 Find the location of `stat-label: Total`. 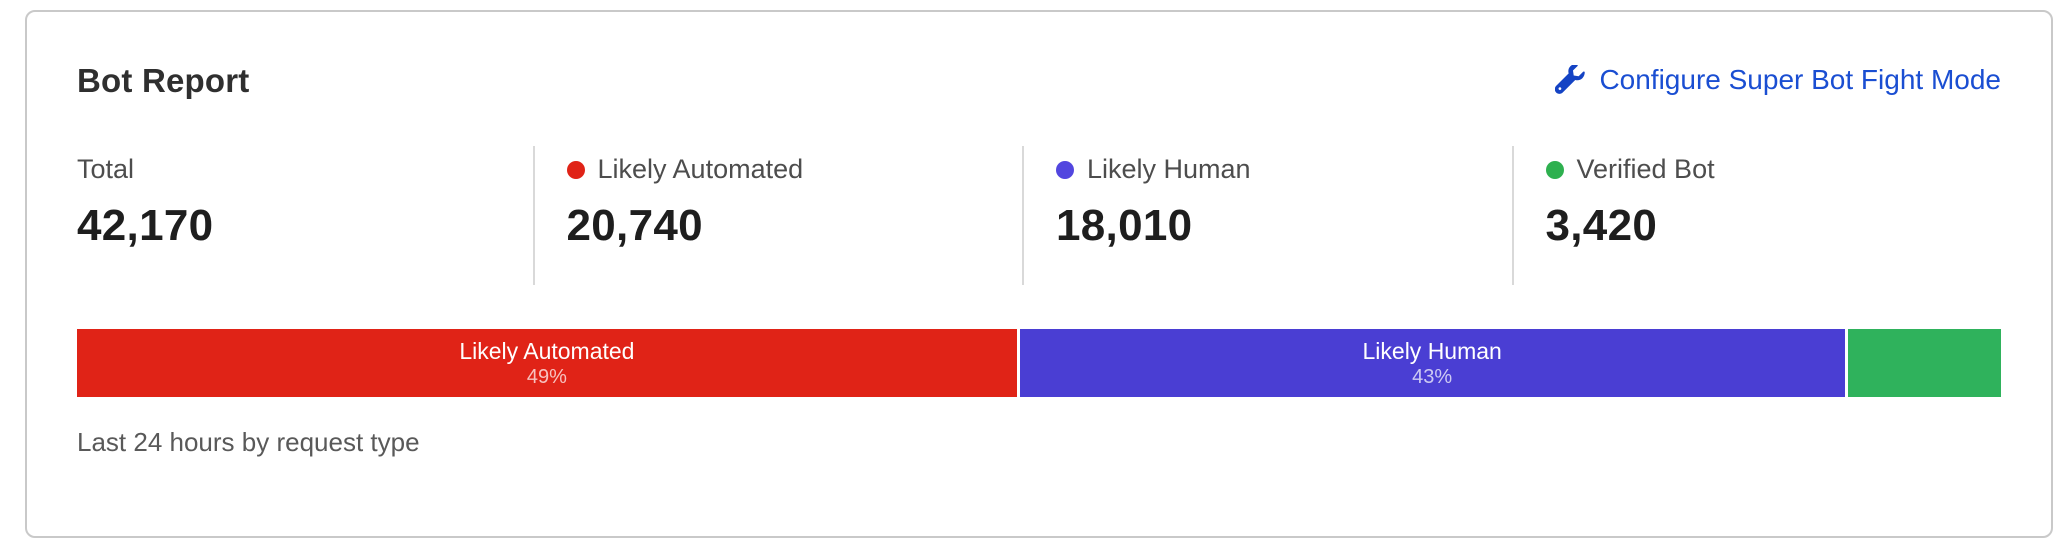

stat-label: Total is located at coordinates (106, 169).